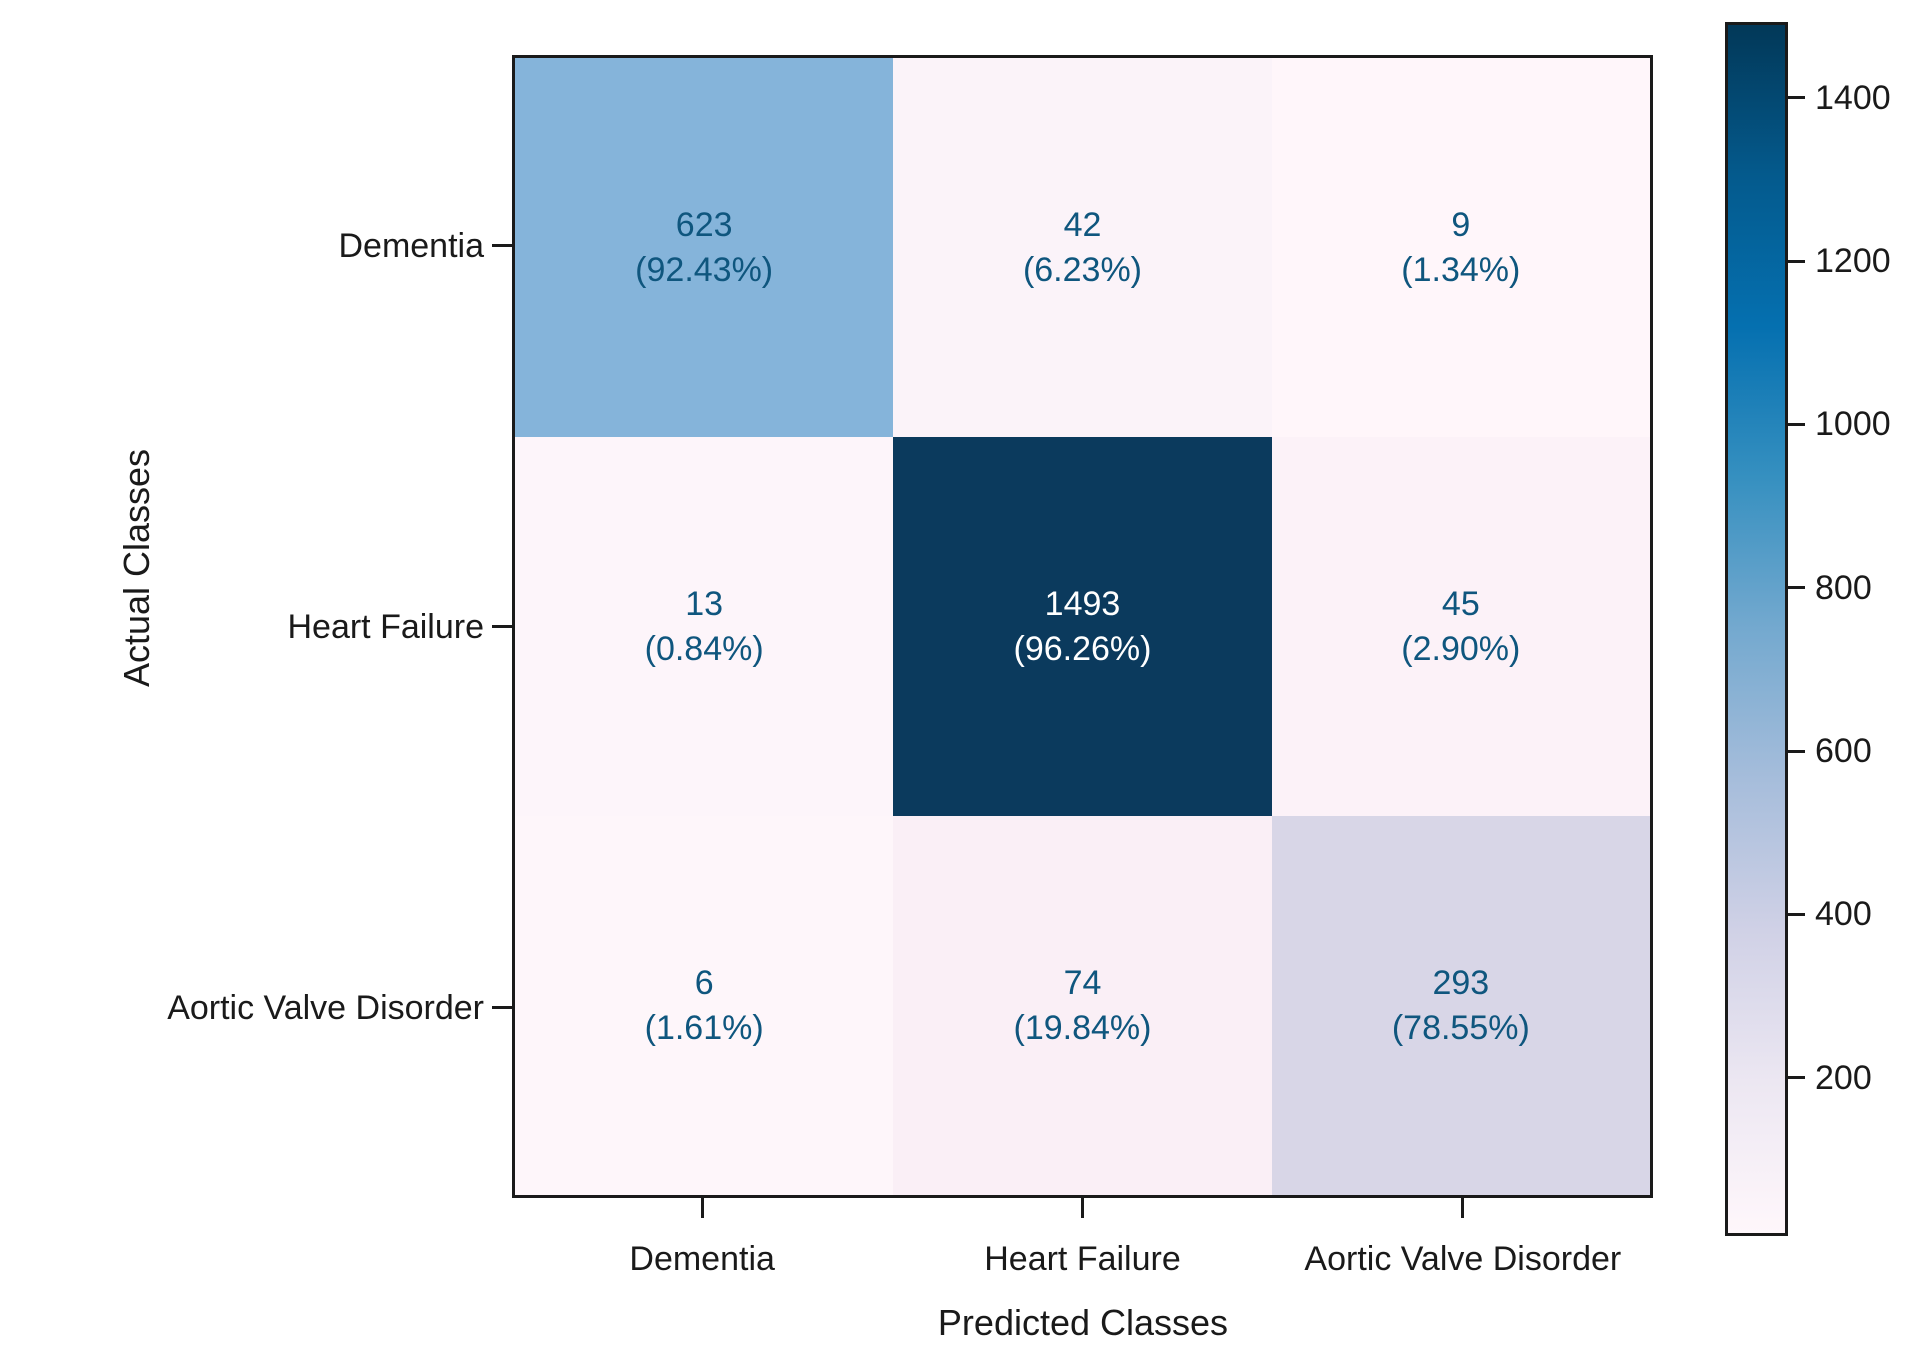 This screenshot has width=1924, height=1368. I want to click on cell-percent: (92.43%), so click(704, 269).